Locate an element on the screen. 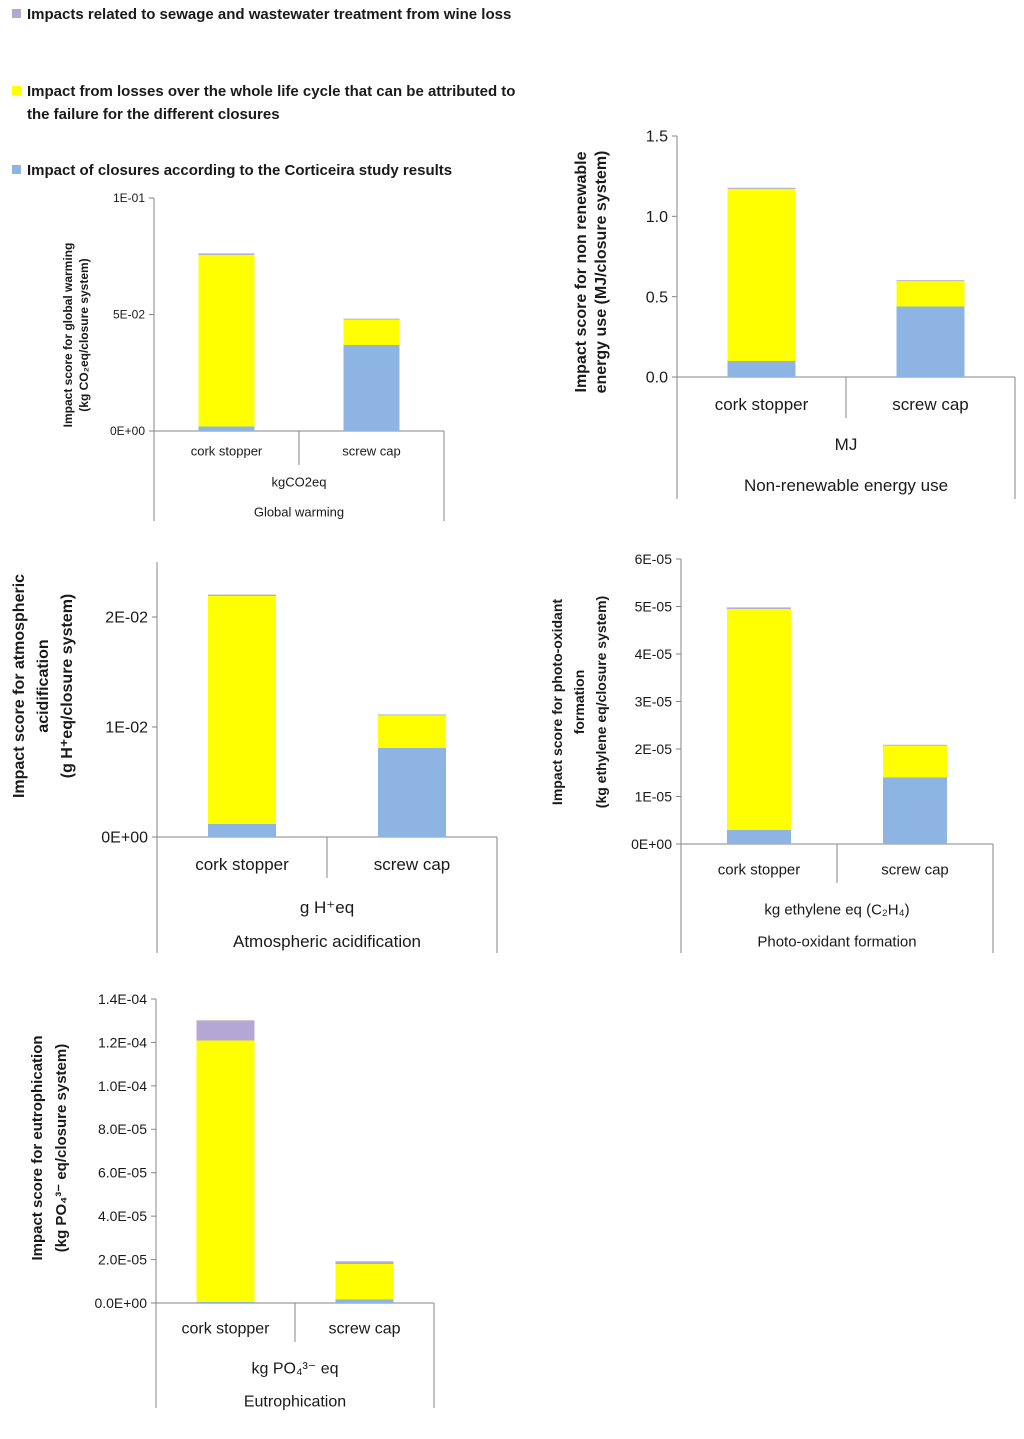 This screenshot has height=1439, width=1024. global-warming-bar-cork-closures is located at coordinates (226, 428).